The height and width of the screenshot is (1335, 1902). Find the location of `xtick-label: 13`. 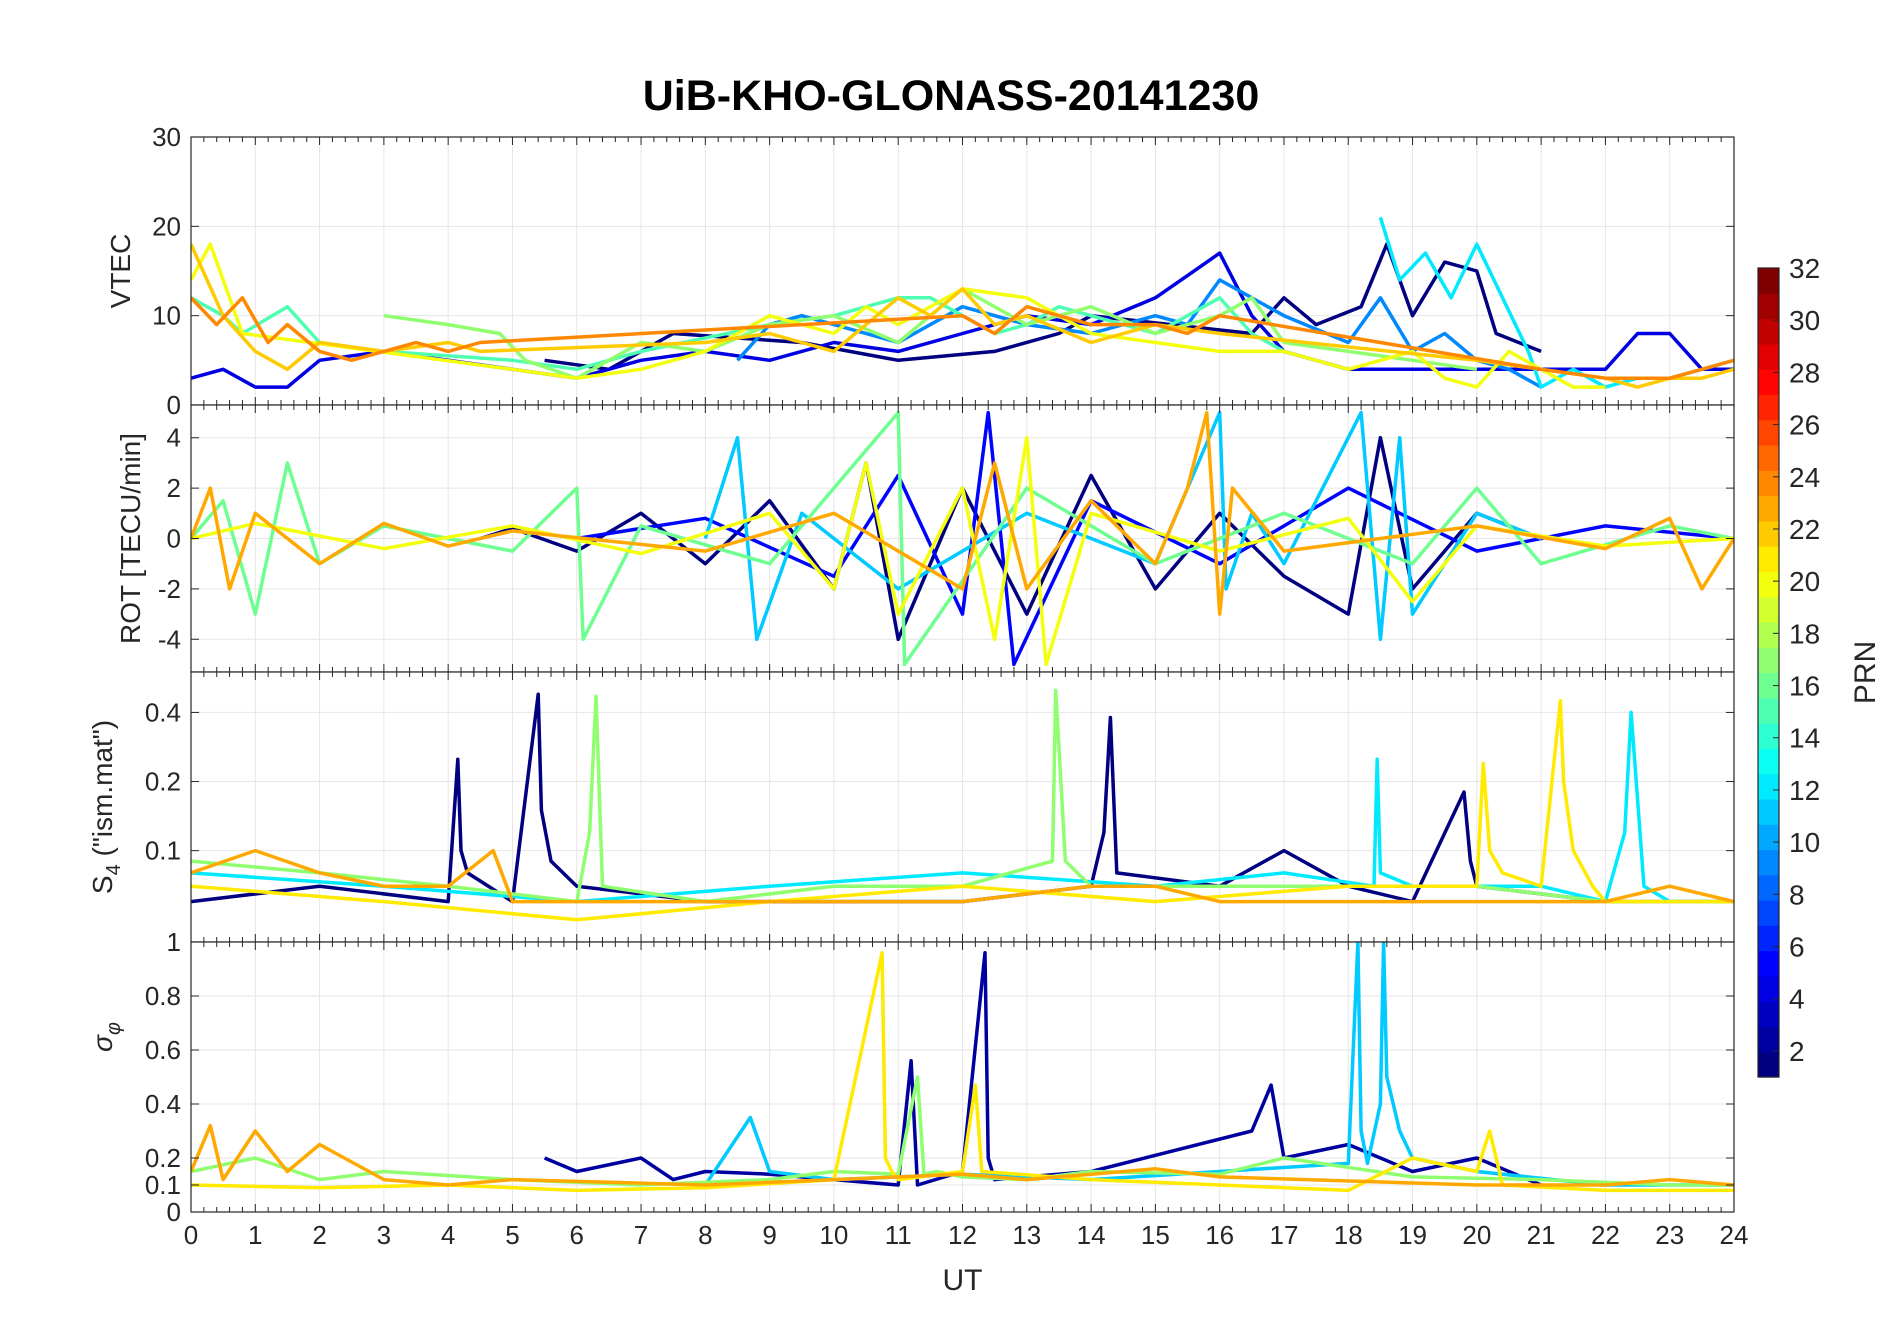

xtick-label: 13 is located at coordinates (1026, 1235).